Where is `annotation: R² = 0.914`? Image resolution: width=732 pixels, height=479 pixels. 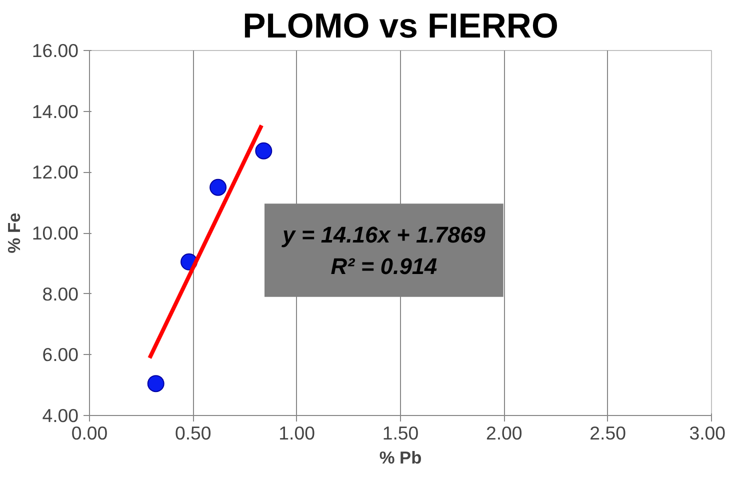 annotation: R² = 0.914 is located at coordinates (384, 265).